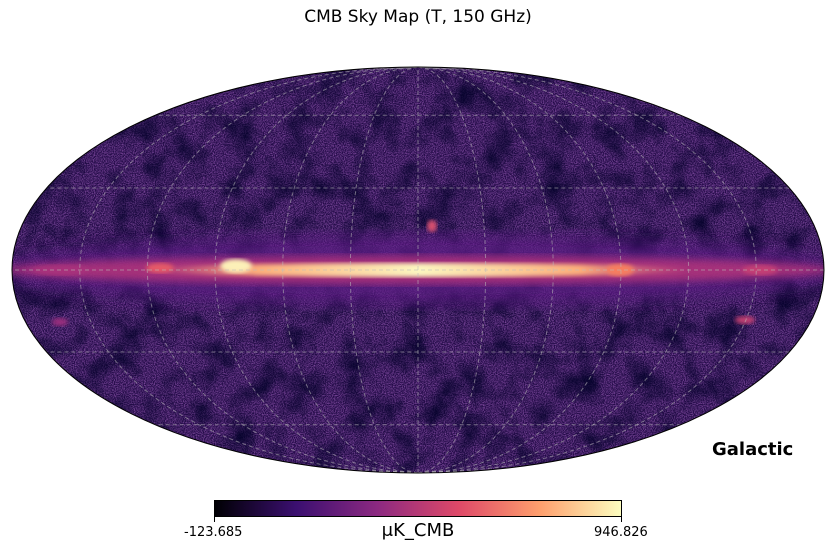  Describe the element at coordinates (418, 508) in the screenshot. I see `colorbar` at that location.